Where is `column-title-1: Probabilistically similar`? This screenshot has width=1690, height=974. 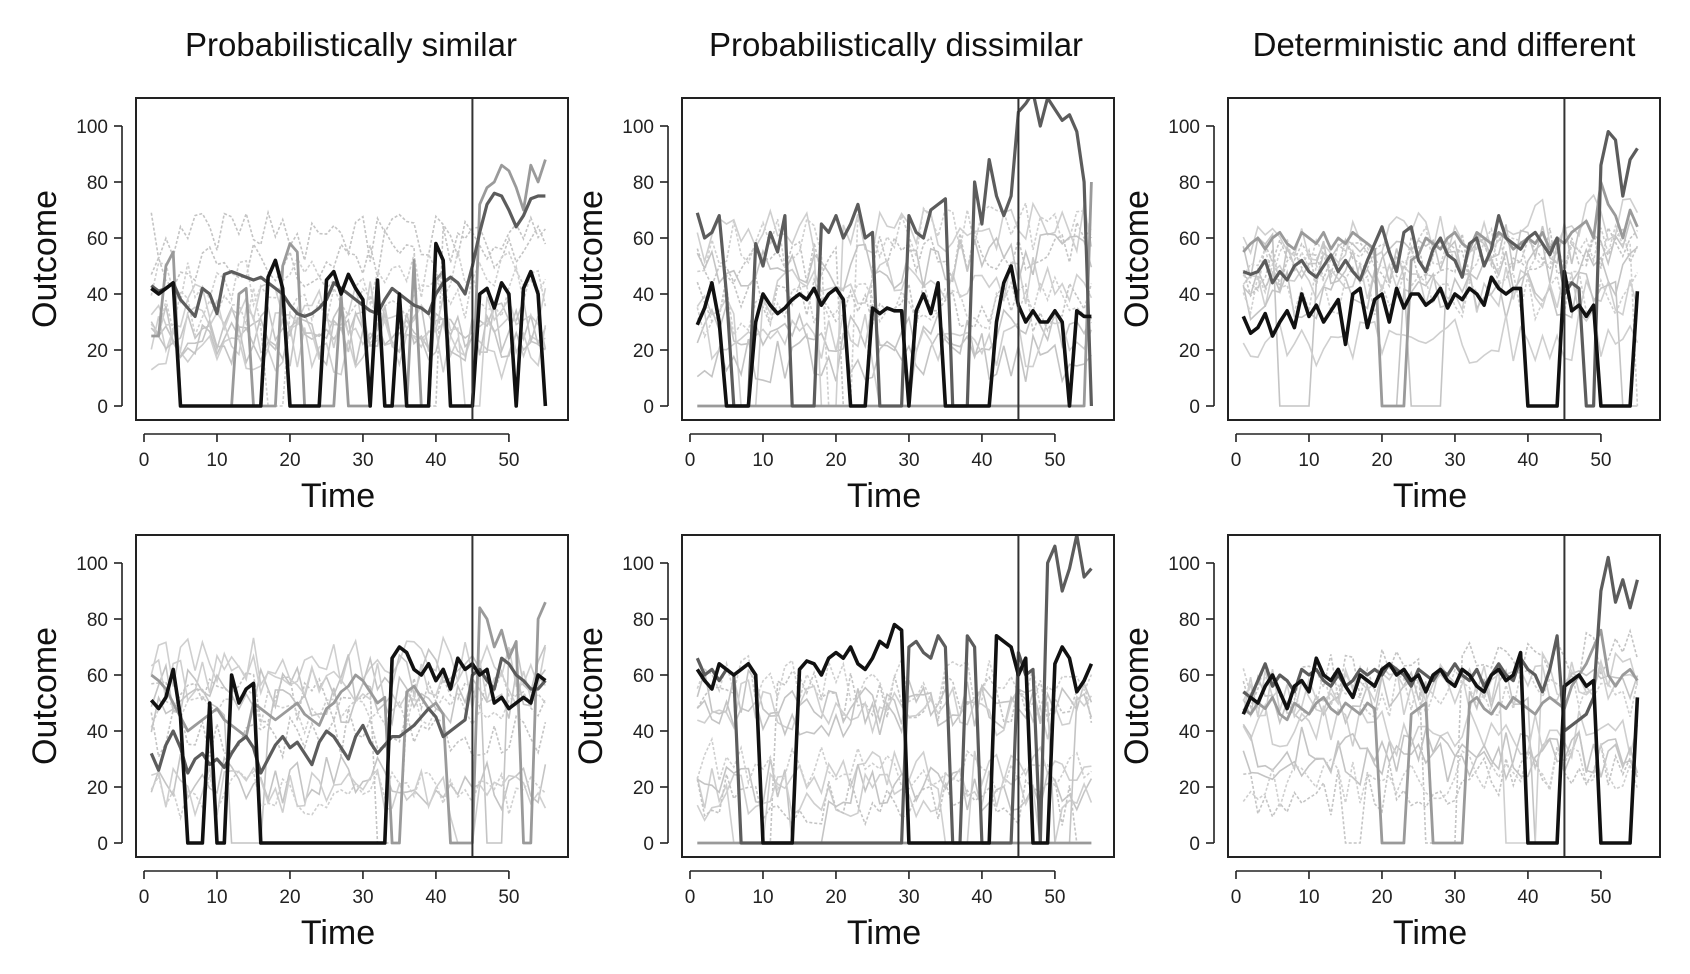
column-title-1: Probabilistically similar is located at coordinates (351, 44).